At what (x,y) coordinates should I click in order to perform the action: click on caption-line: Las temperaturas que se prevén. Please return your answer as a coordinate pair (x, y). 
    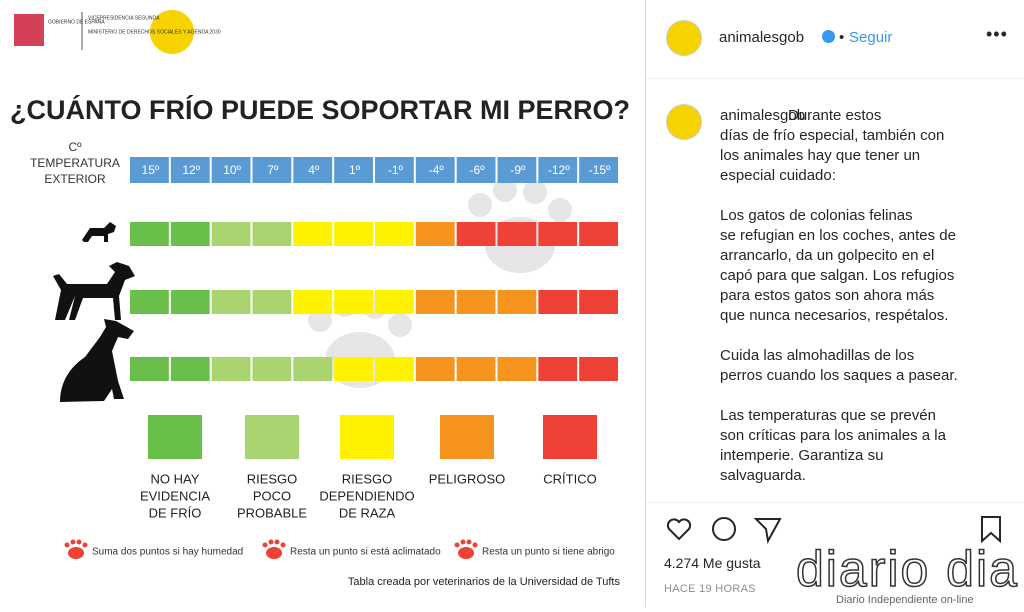
    Looking at the image, I should click on (828, 415).